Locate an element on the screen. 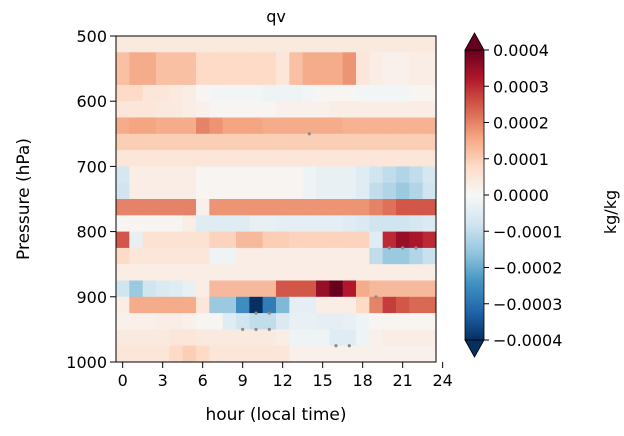  y-tick-label: 800 is located at coordinates (91, 232).